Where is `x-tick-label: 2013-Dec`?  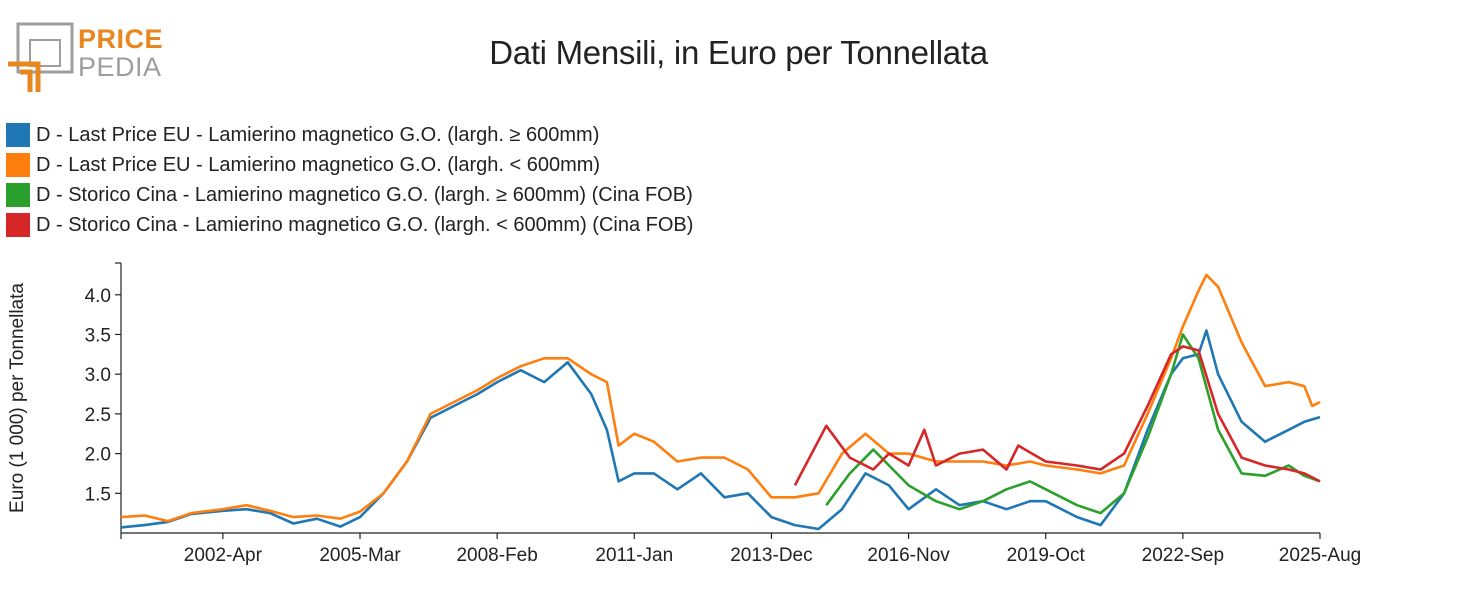
x-tick-label: 2013-Dec is located at coordinates (771, 555).